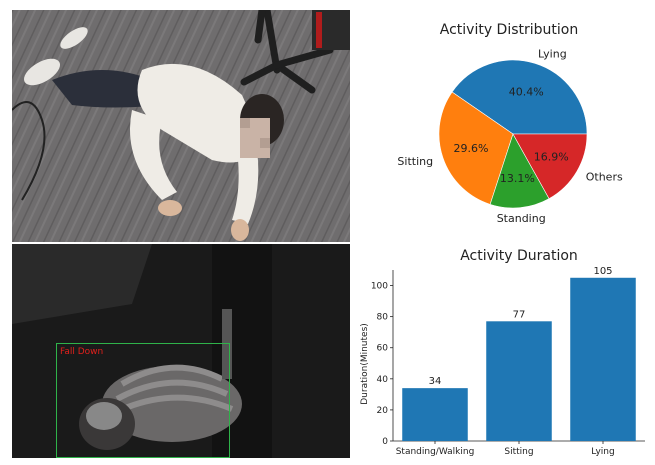  Describe the element at coordinates (526, 92) in the screenshot. I see `pie-percent-lying: 40.4%` at that location.